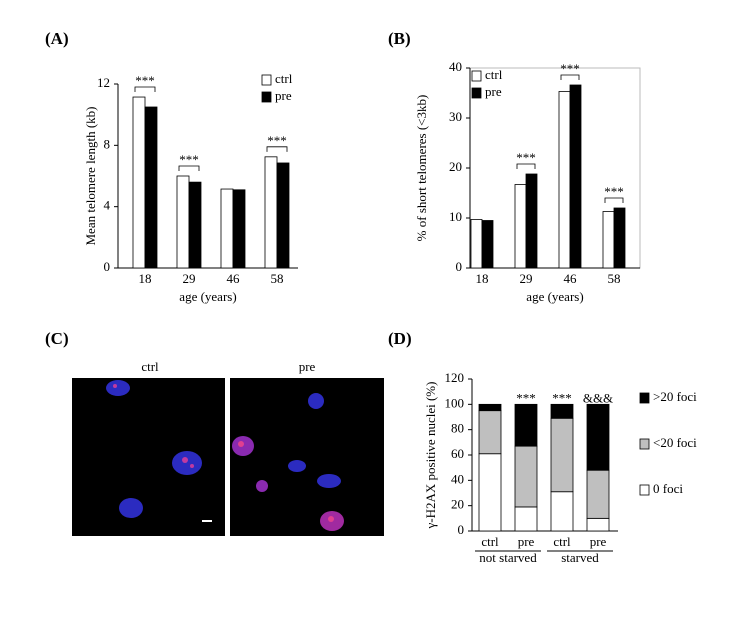 The image size is (750, 619). I want to click on legend-label: <20 foci, so click(675, 442).